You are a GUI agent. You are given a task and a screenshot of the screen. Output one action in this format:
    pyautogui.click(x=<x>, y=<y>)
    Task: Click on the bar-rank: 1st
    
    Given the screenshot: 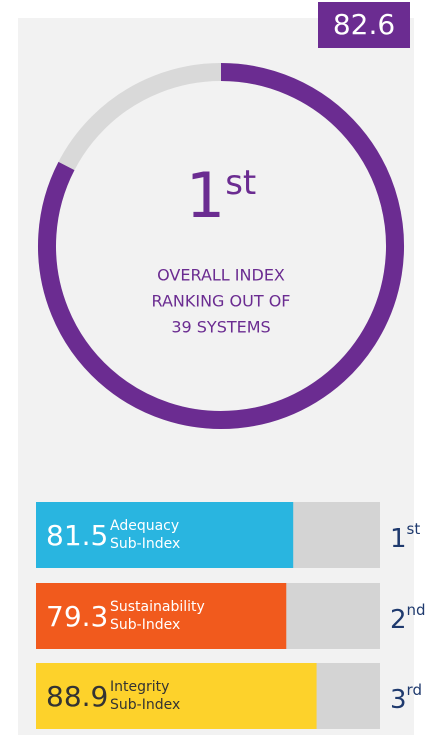 What is the action you would take?
    pyautogui.click(x=405, y=537)
    